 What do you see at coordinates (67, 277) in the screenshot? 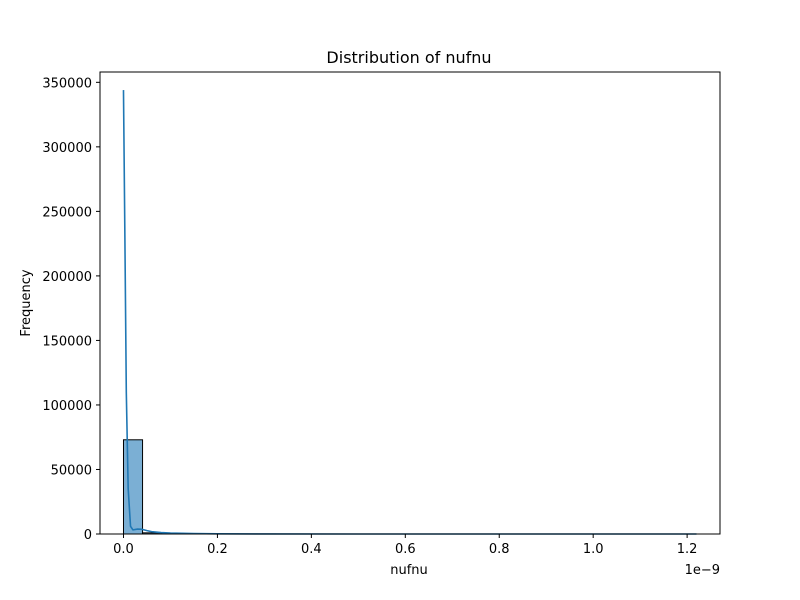
I see `y-tick-label: 200000` at bounding box center [67, 277].